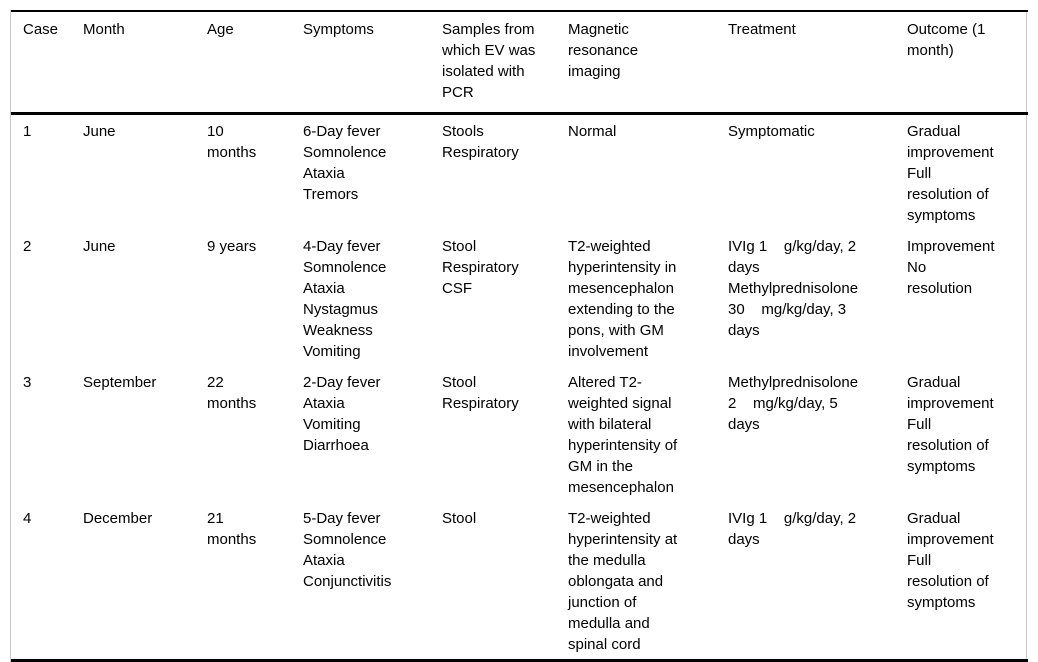 This screenshot has height=662, width=1038. Describe the element at coordinates (372, 62) in the screenshot. I see `column-header-symptoms: Symptoms` at that location.